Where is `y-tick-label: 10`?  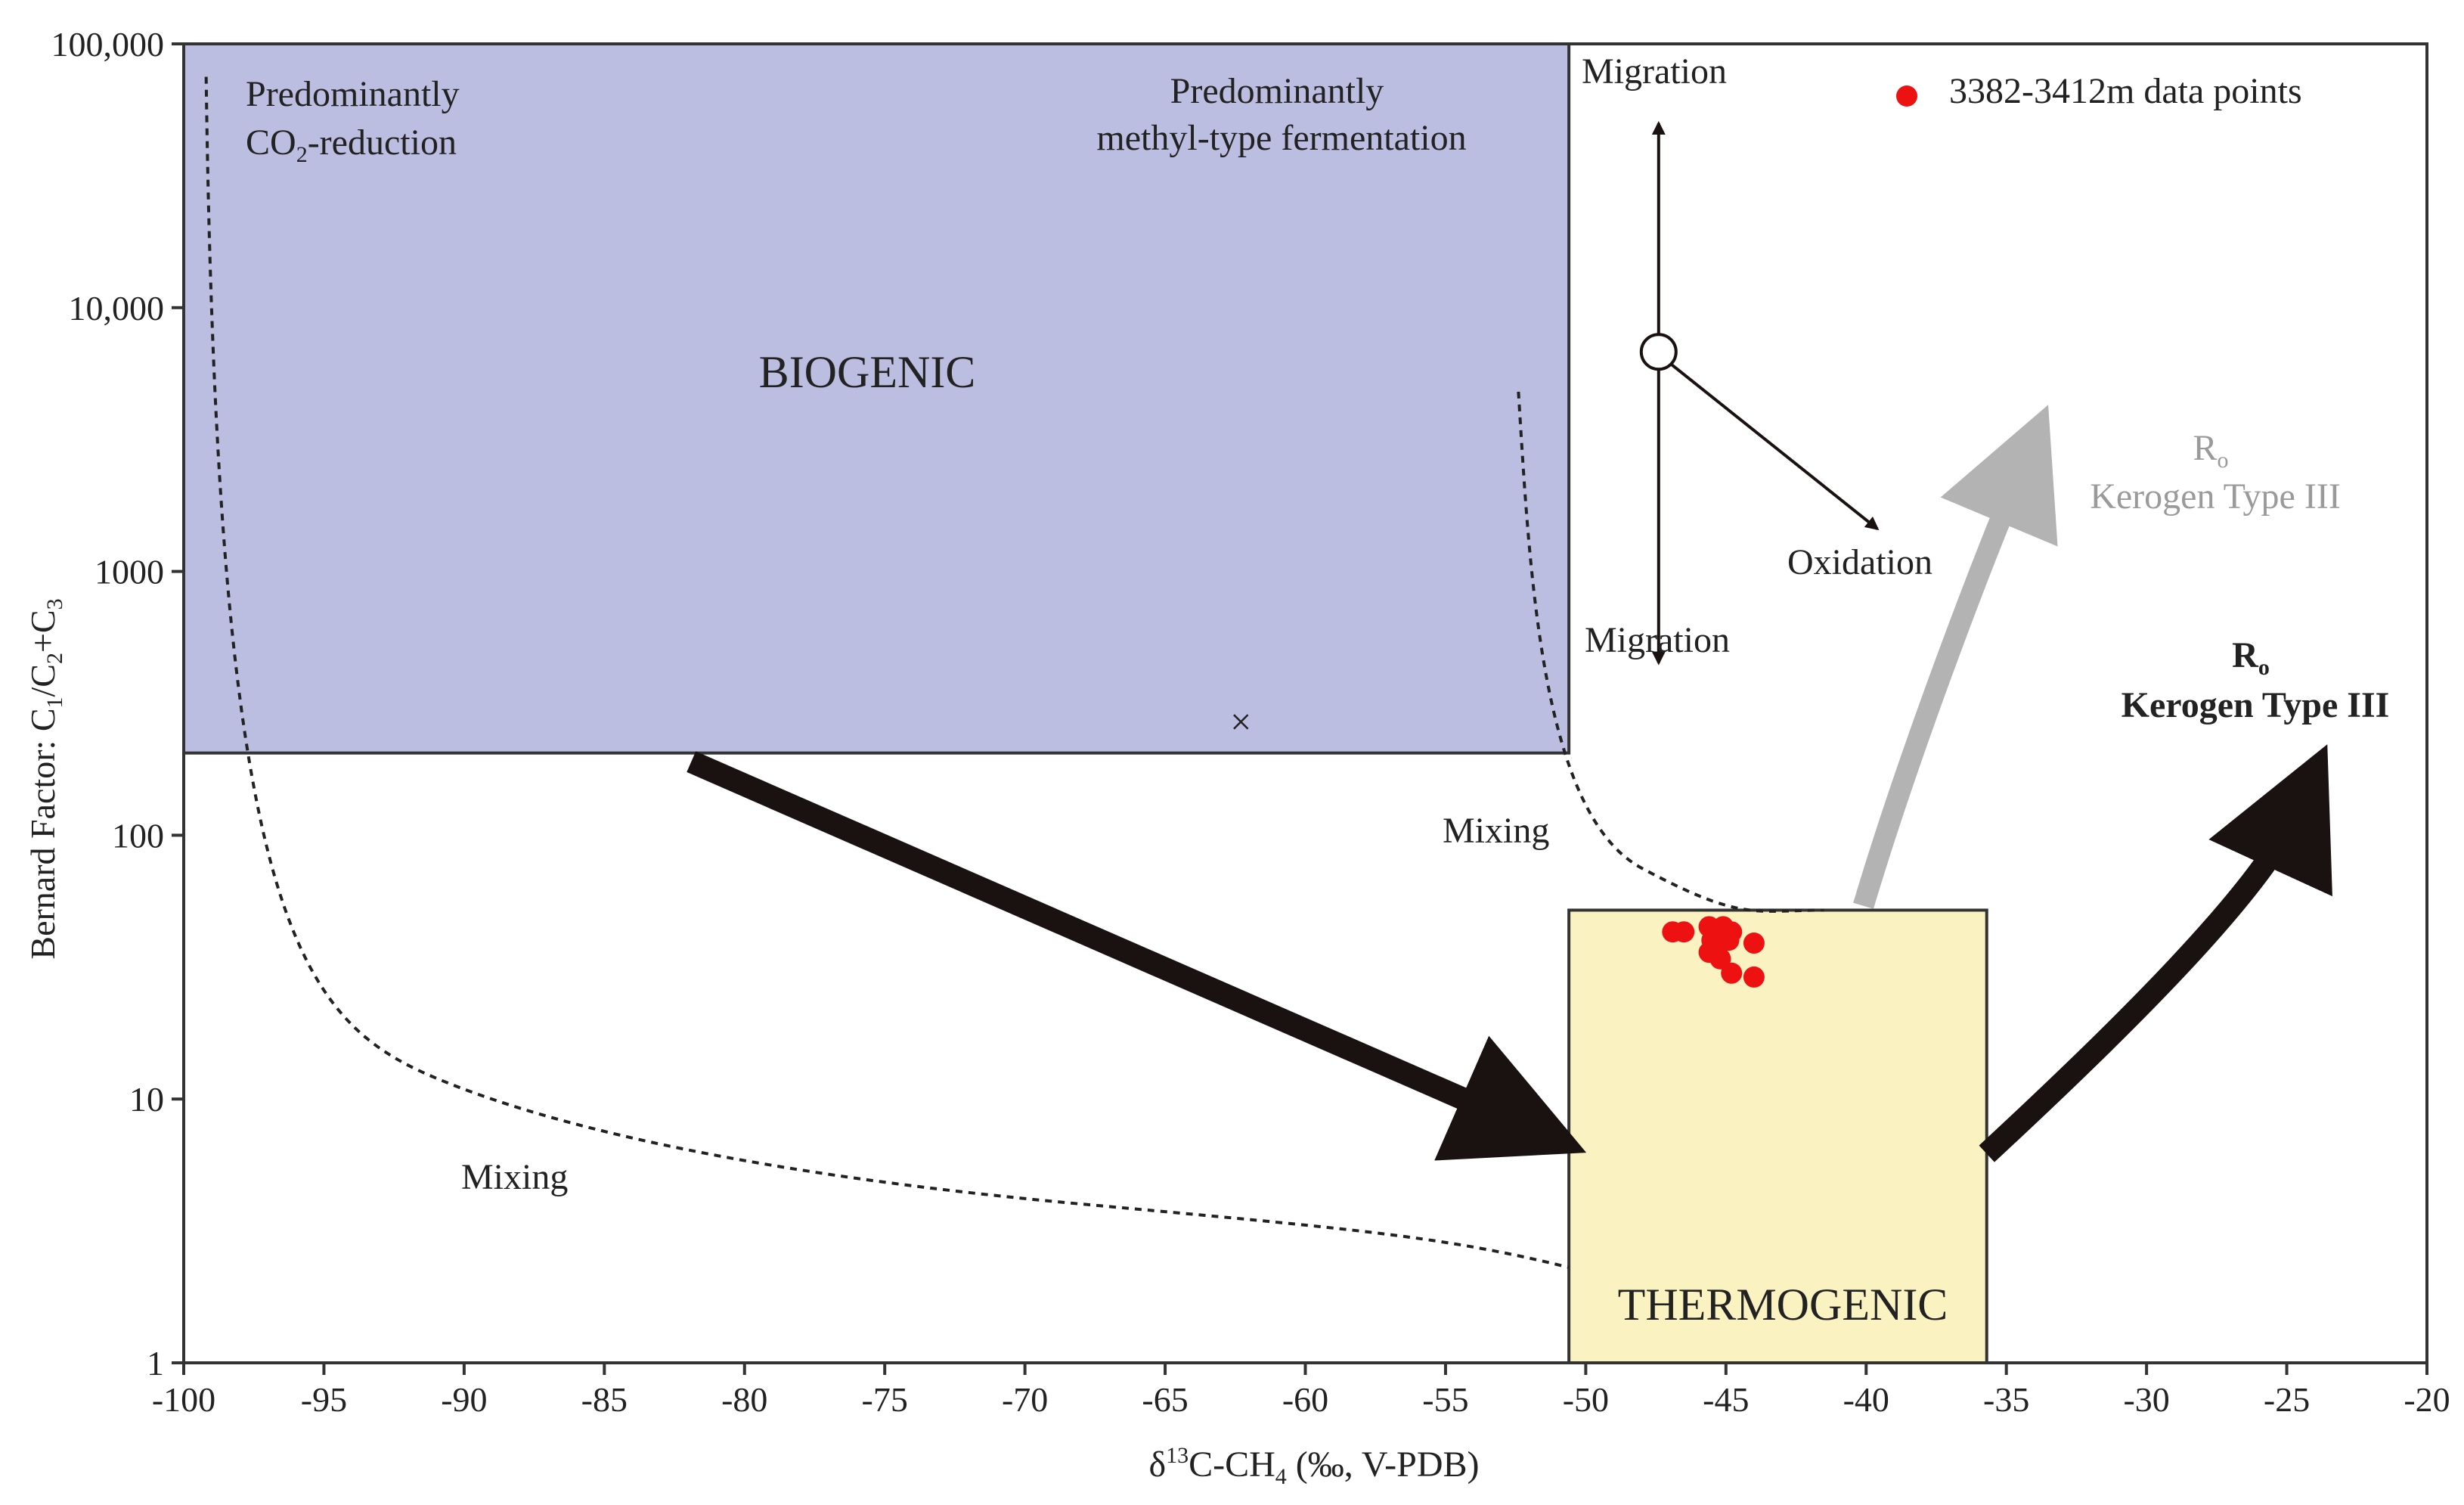
y-tick-label: 10 is located at coordinates (146, 1099).